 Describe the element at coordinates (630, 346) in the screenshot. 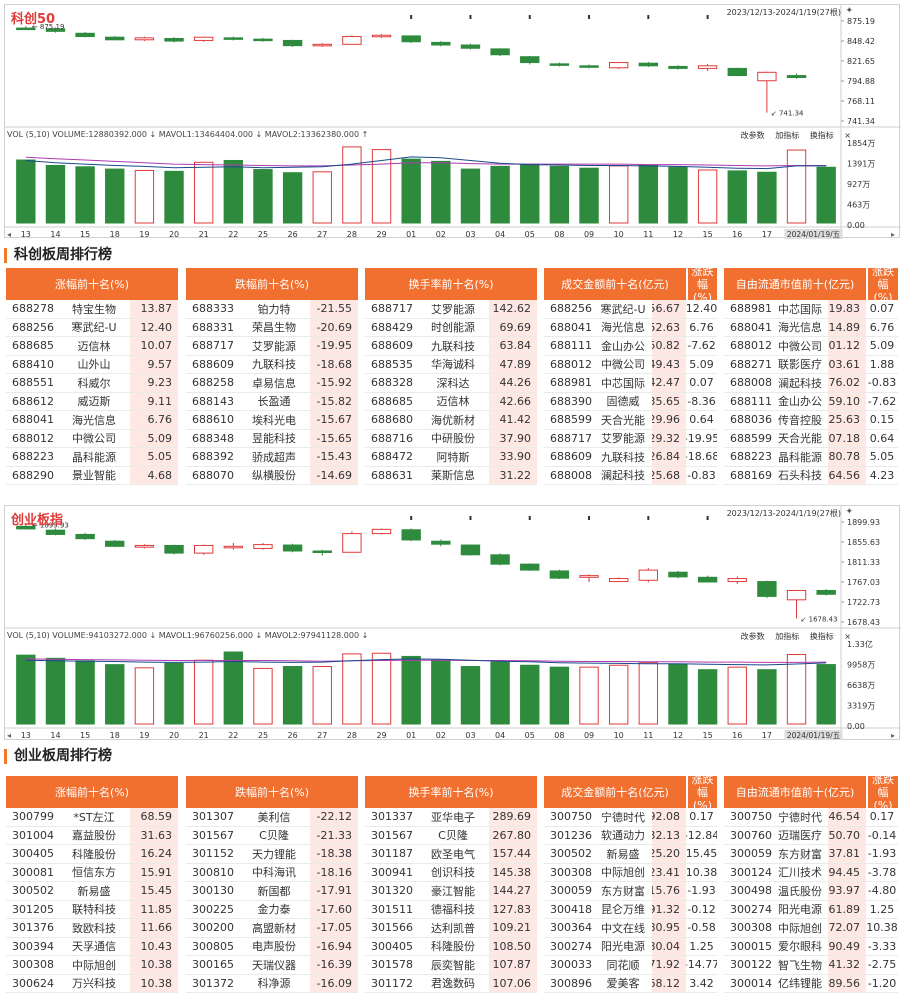

I see `table-row: 688111 金山办公 50.82-7.62` at that location.